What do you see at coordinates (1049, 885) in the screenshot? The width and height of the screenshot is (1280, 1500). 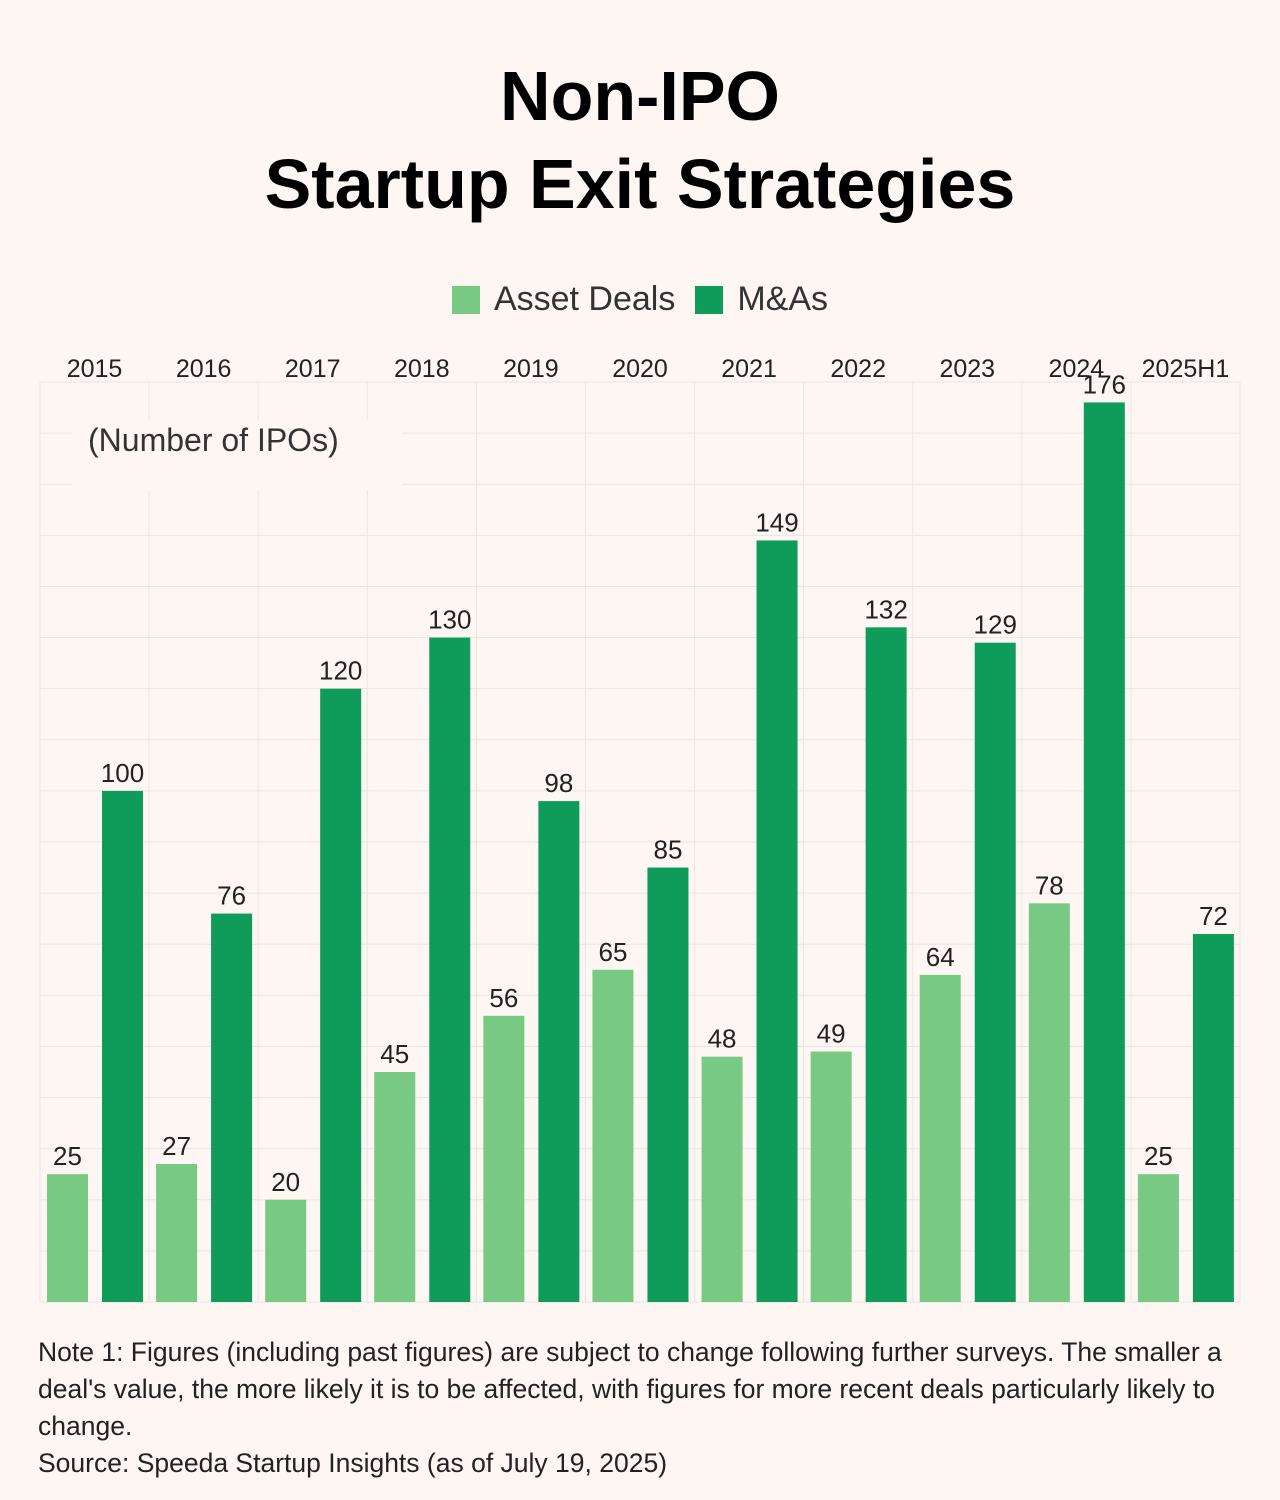 I see `data-label-asset-deals: 78` at bounding box center [1049, 885].